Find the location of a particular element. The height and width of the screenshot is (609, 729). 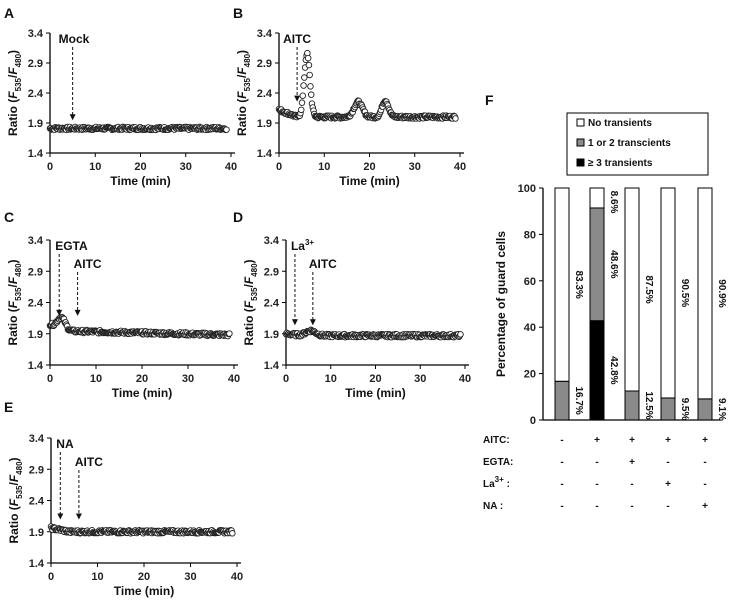

y-tick-label-a: 1.4 is located at coordinates (36, 154).